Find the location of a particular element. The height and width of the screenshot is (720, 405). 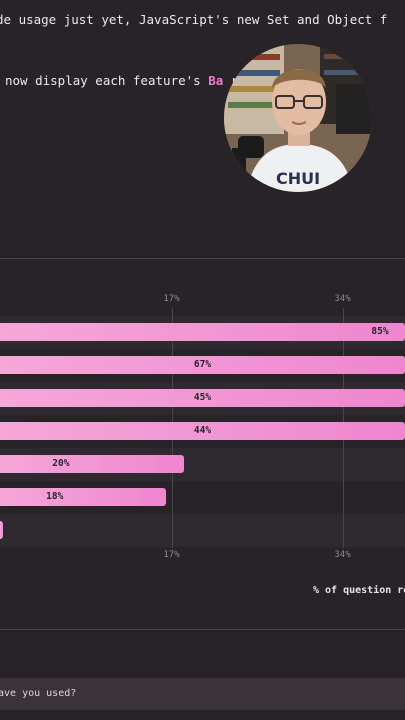

bar-data-label: 44% is located at coordinates (202, 430).